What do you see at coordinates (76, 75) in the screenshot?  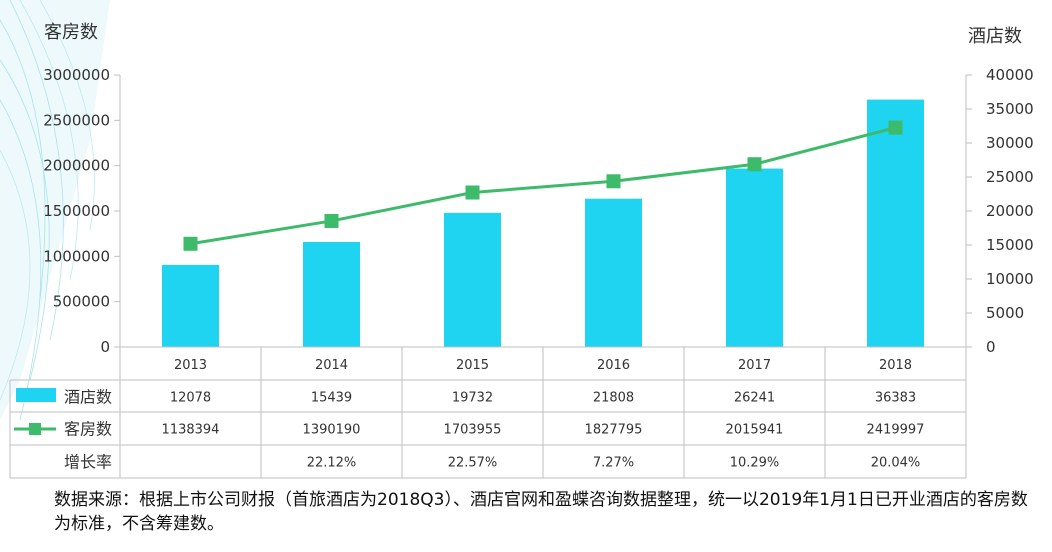 I see `left-tick-label: 3000000` at bounding box center [76, 75].